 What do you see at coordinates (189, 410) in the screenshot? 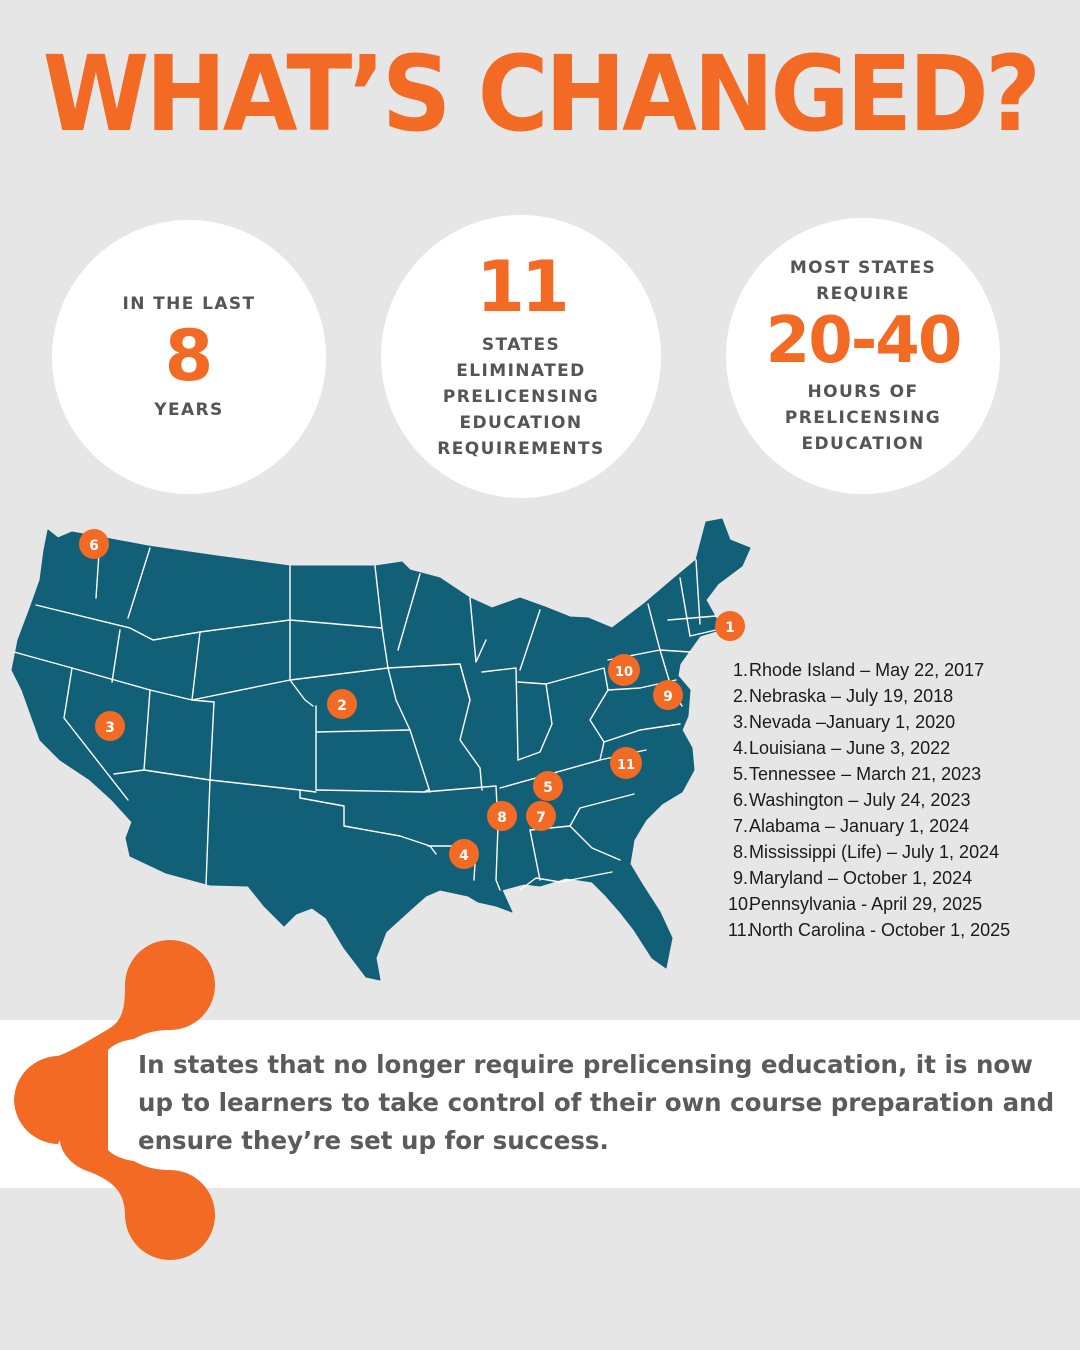
I see `stat-years-bottom: YEARS` at bounding box center [189, 410].